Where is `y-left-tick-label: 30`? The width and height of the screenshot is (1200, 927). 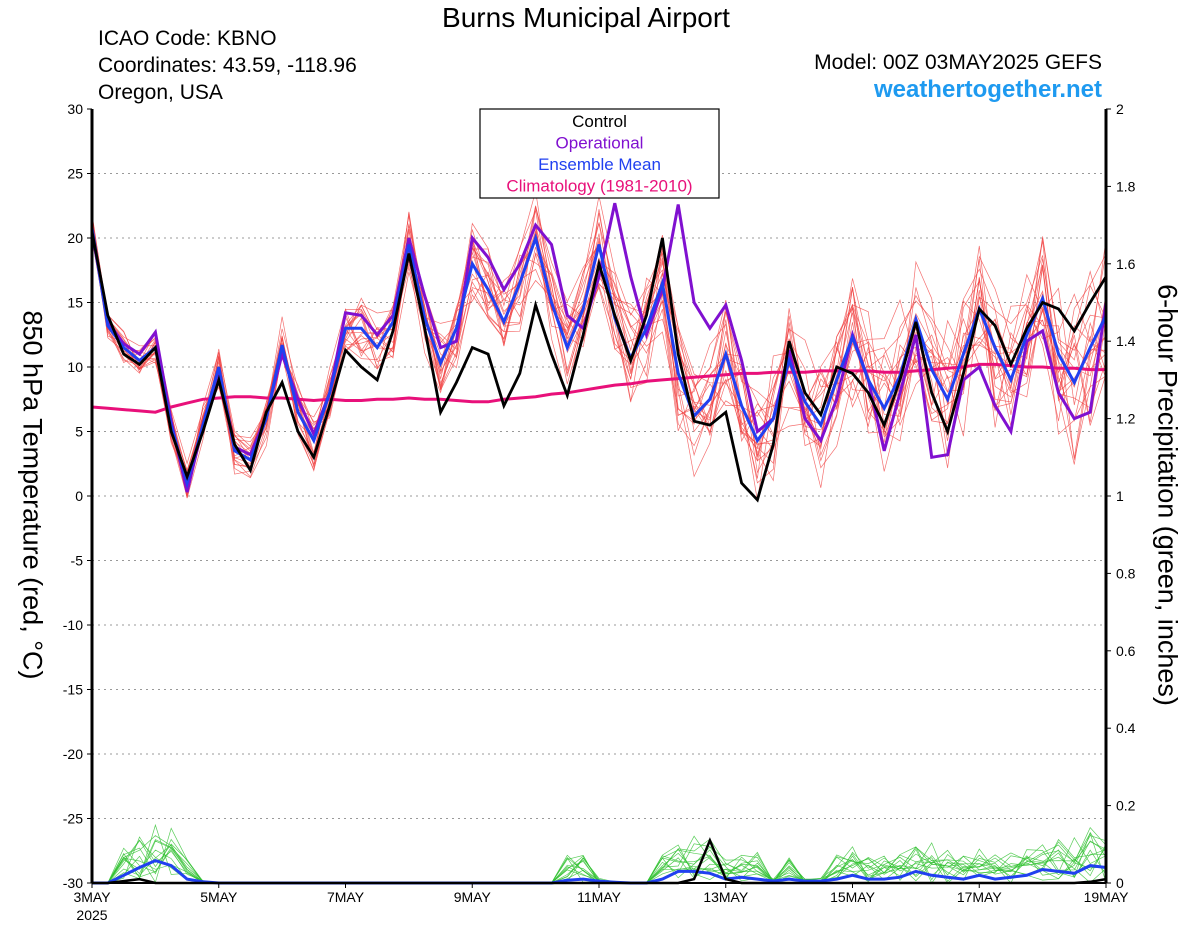
y-left-tick-label: 30 is located at coordinates (75, 109).